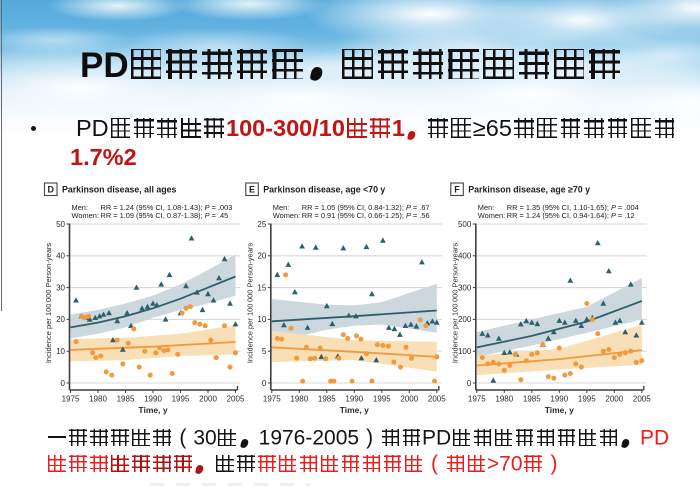 The image size is (700, 487). I want to click on svg-text: Parkinson disease, age ≥70 y, so click(529, 190).